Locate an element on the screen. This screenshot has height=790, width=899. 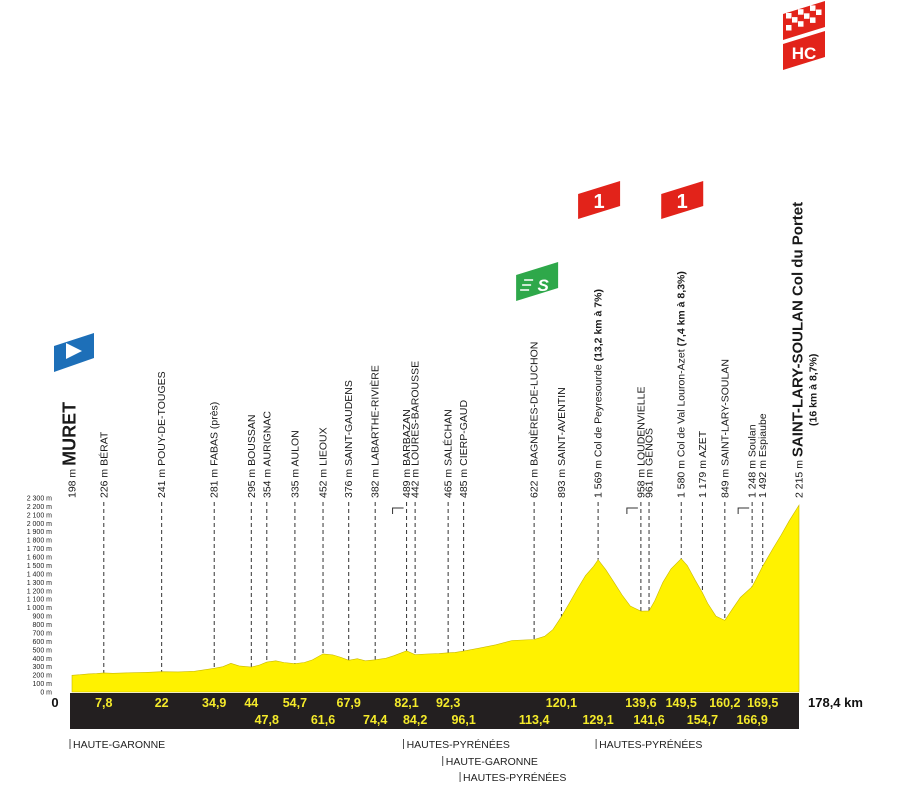
place-name: SAINT-AVENTIN is located at coordinates (562, 426).